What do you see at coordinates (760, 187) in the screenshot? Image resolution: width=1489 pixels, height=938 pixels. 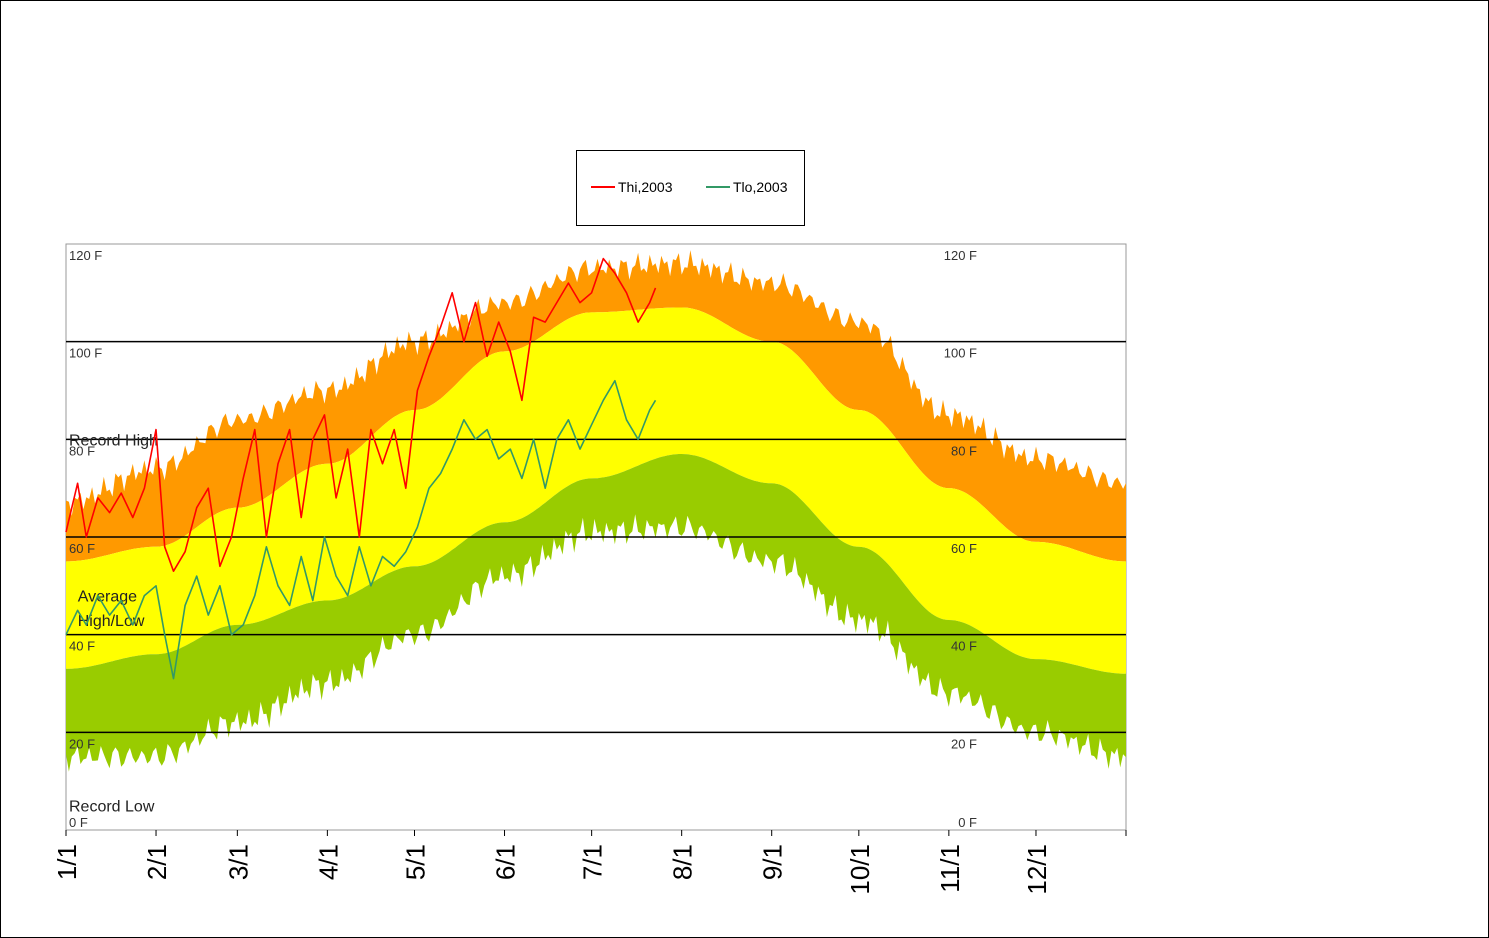 I see `legend-label-tlo: Tlo,2003` at bounding box center [760, 187].